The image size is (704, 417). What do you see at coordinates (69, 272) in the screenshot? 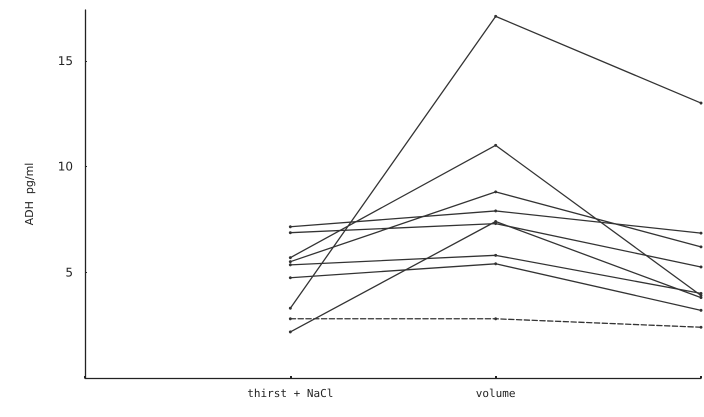
I see `y-tick-label: 5` at bounding box center [69, 272].